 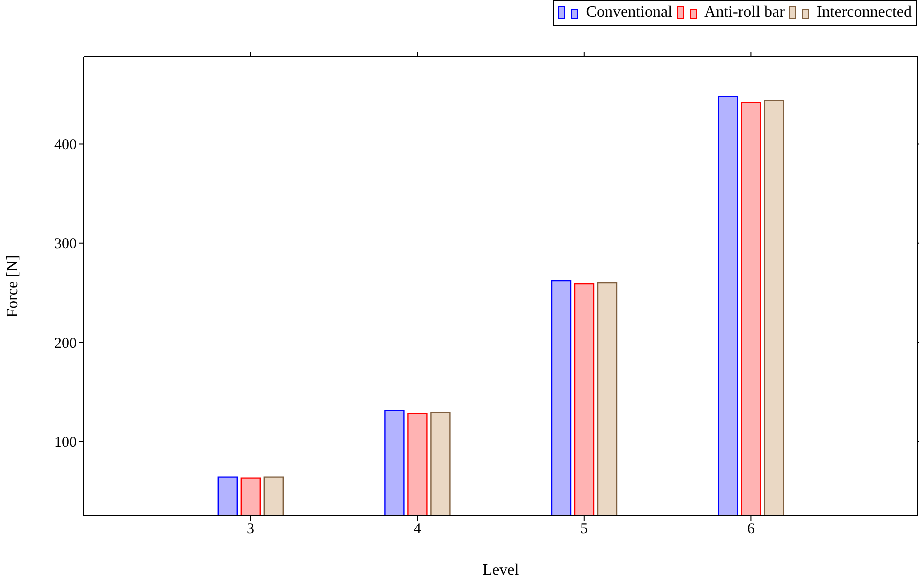 I want to click on x-tick-label: 3, so click(x=251, y=530).